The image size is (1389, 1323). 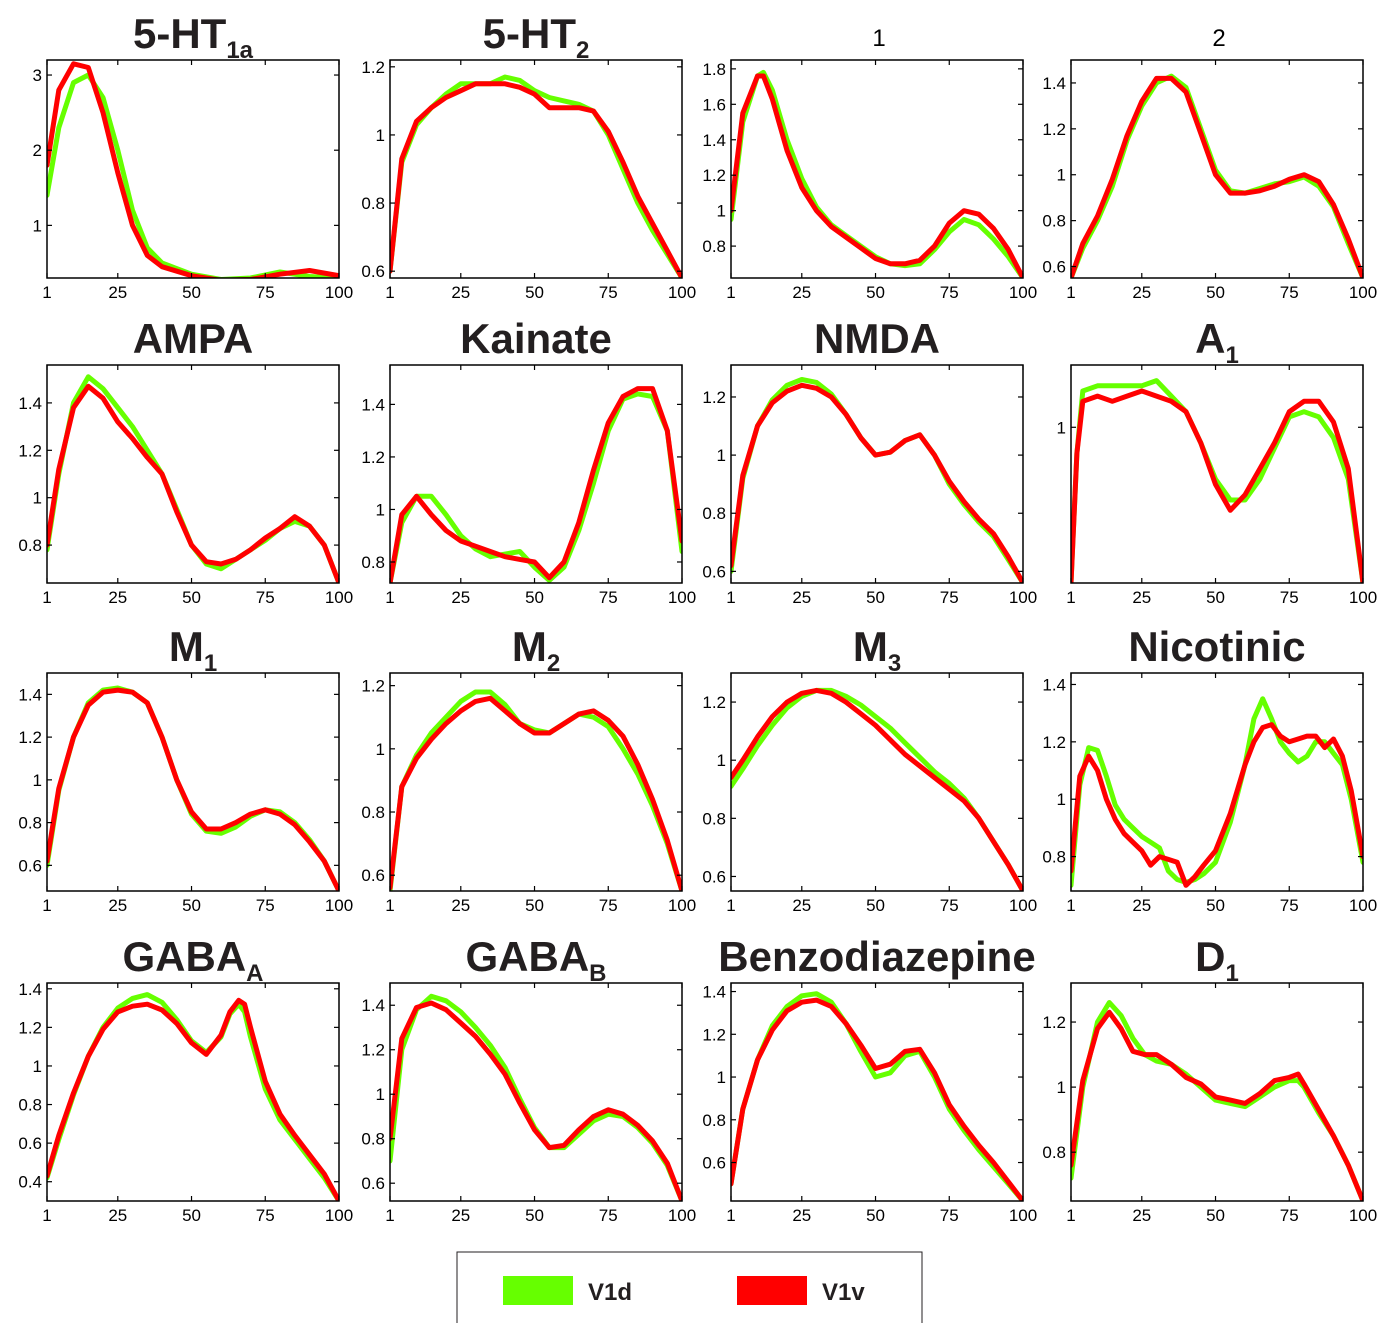 What do you see at coordinates (193, 37) in the screenshot?
I see `panel-title: 5-HT1a` at bounding box center [193, 37].